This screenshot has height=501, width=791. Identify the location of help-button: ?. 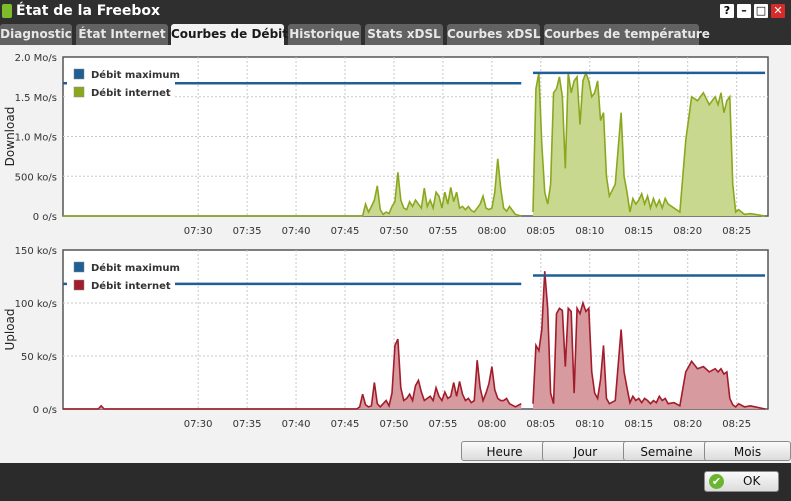
(727, 11).